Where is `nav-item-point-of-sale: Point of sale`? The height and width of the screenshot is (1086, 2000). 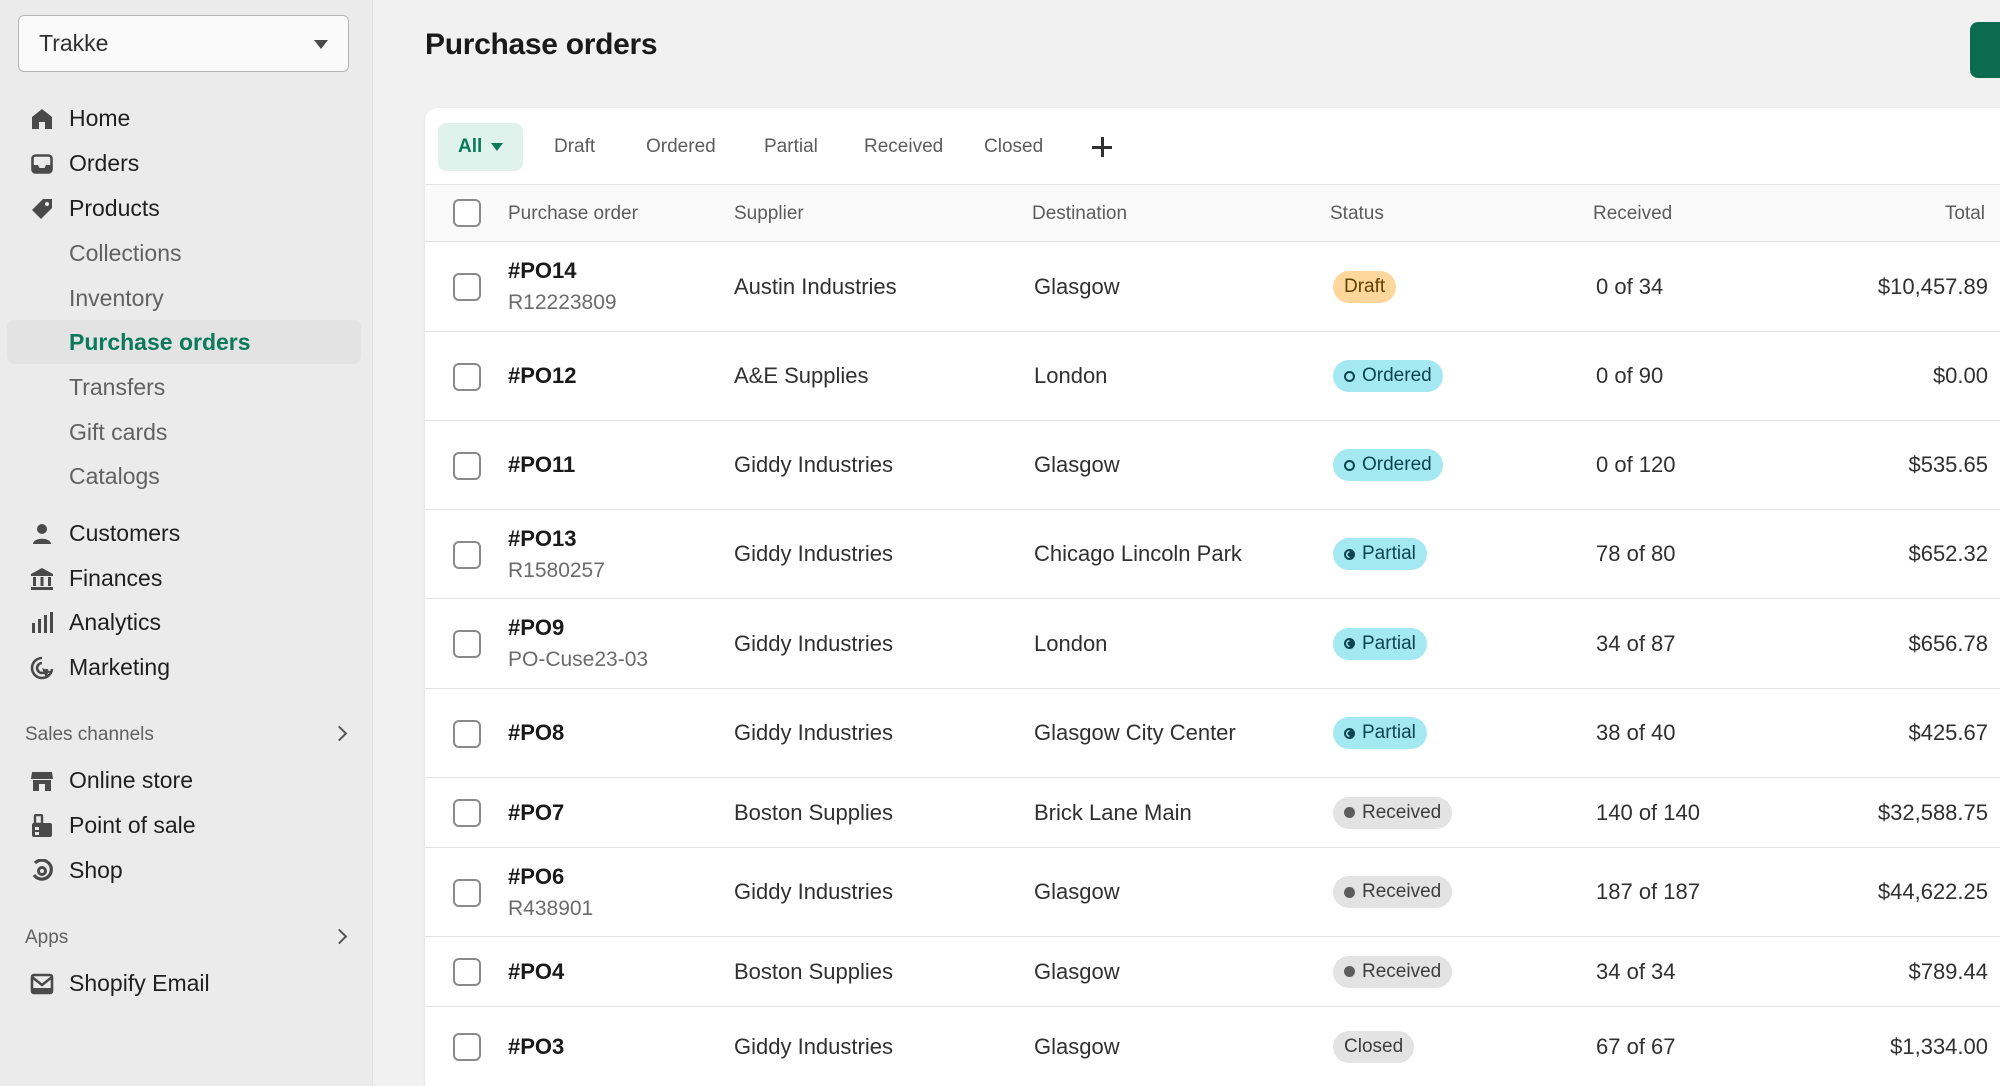 nav-item-point-of-sale: Point of sale is located at coordinates (184, 825).